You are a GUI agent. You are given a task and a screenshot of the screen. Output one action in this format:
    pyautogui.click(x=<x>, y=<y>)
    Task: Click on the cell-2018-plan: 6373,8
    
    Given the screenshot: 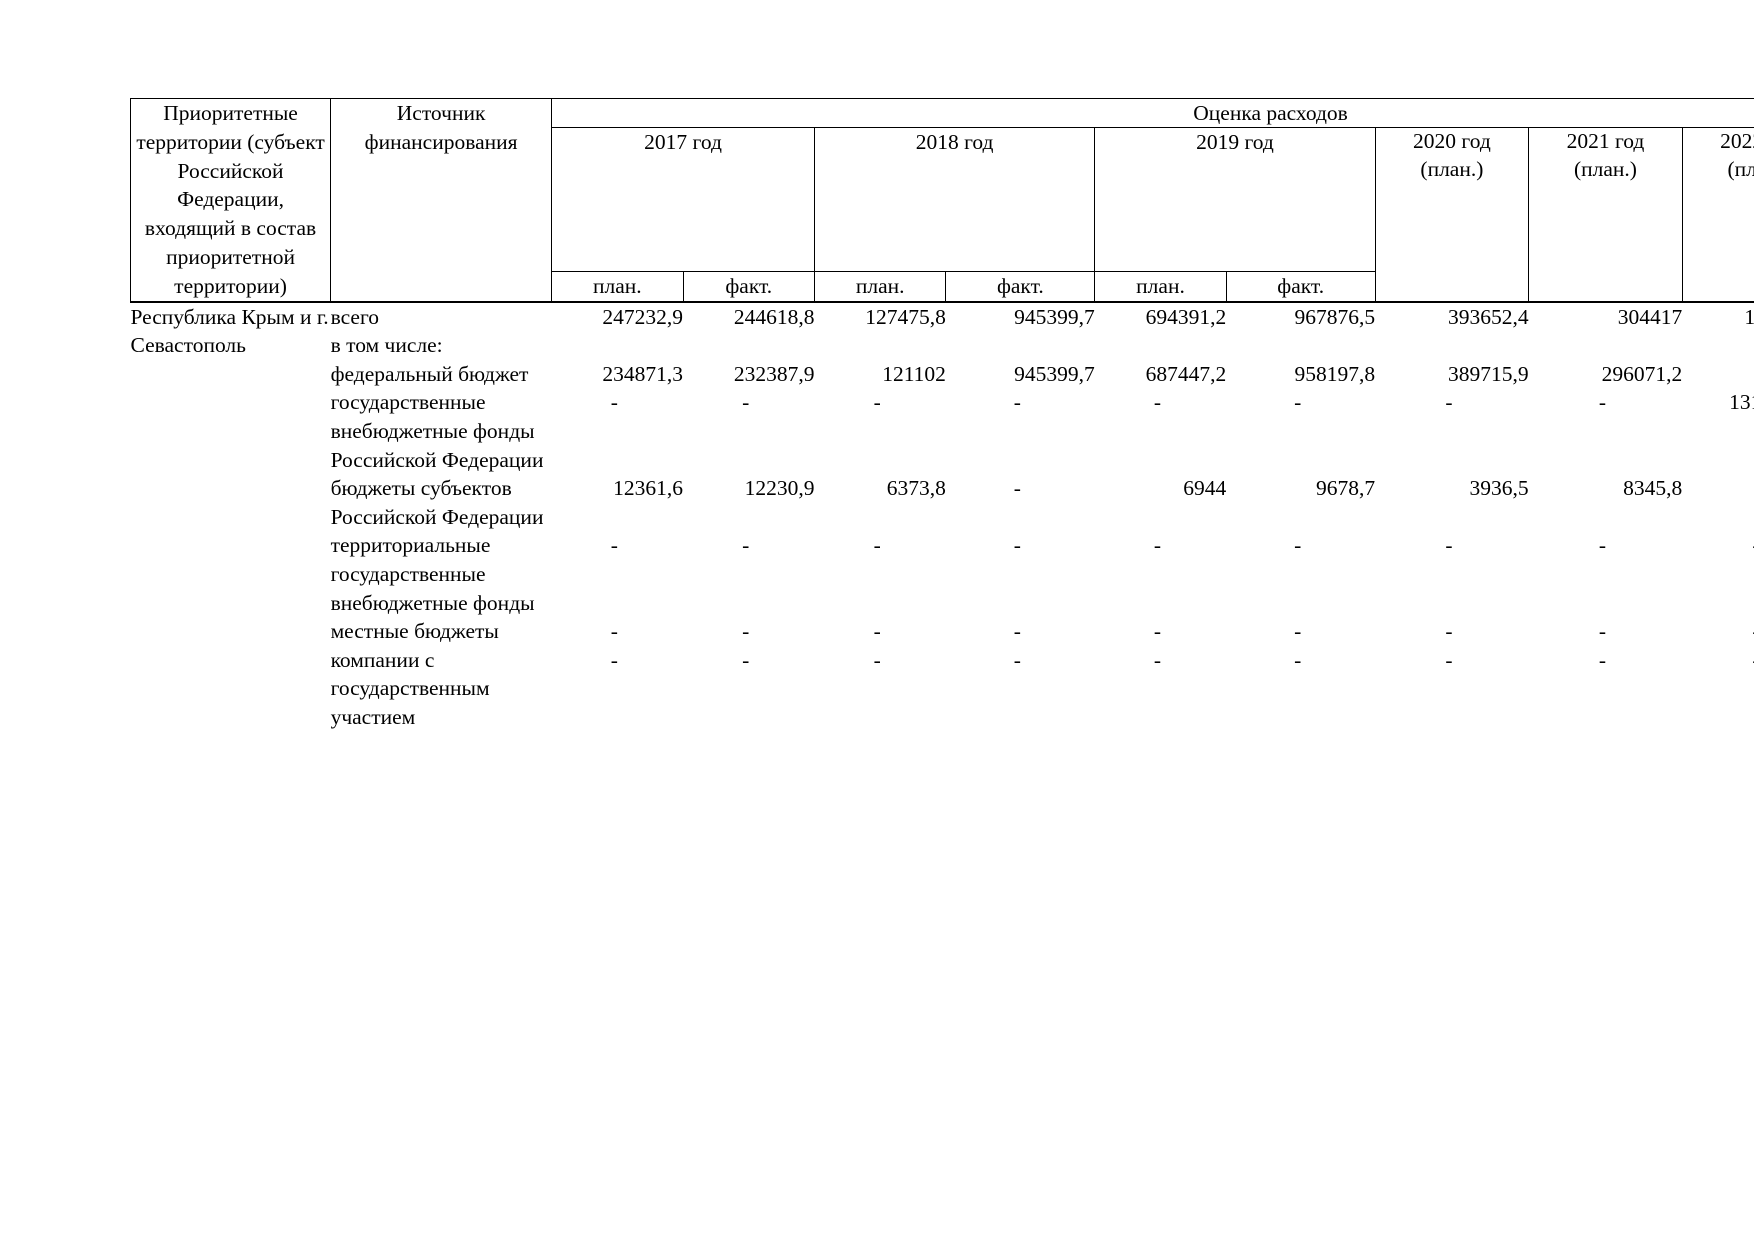 What is the action you would take?
    pyautogui.click(x=916, y=488)
    